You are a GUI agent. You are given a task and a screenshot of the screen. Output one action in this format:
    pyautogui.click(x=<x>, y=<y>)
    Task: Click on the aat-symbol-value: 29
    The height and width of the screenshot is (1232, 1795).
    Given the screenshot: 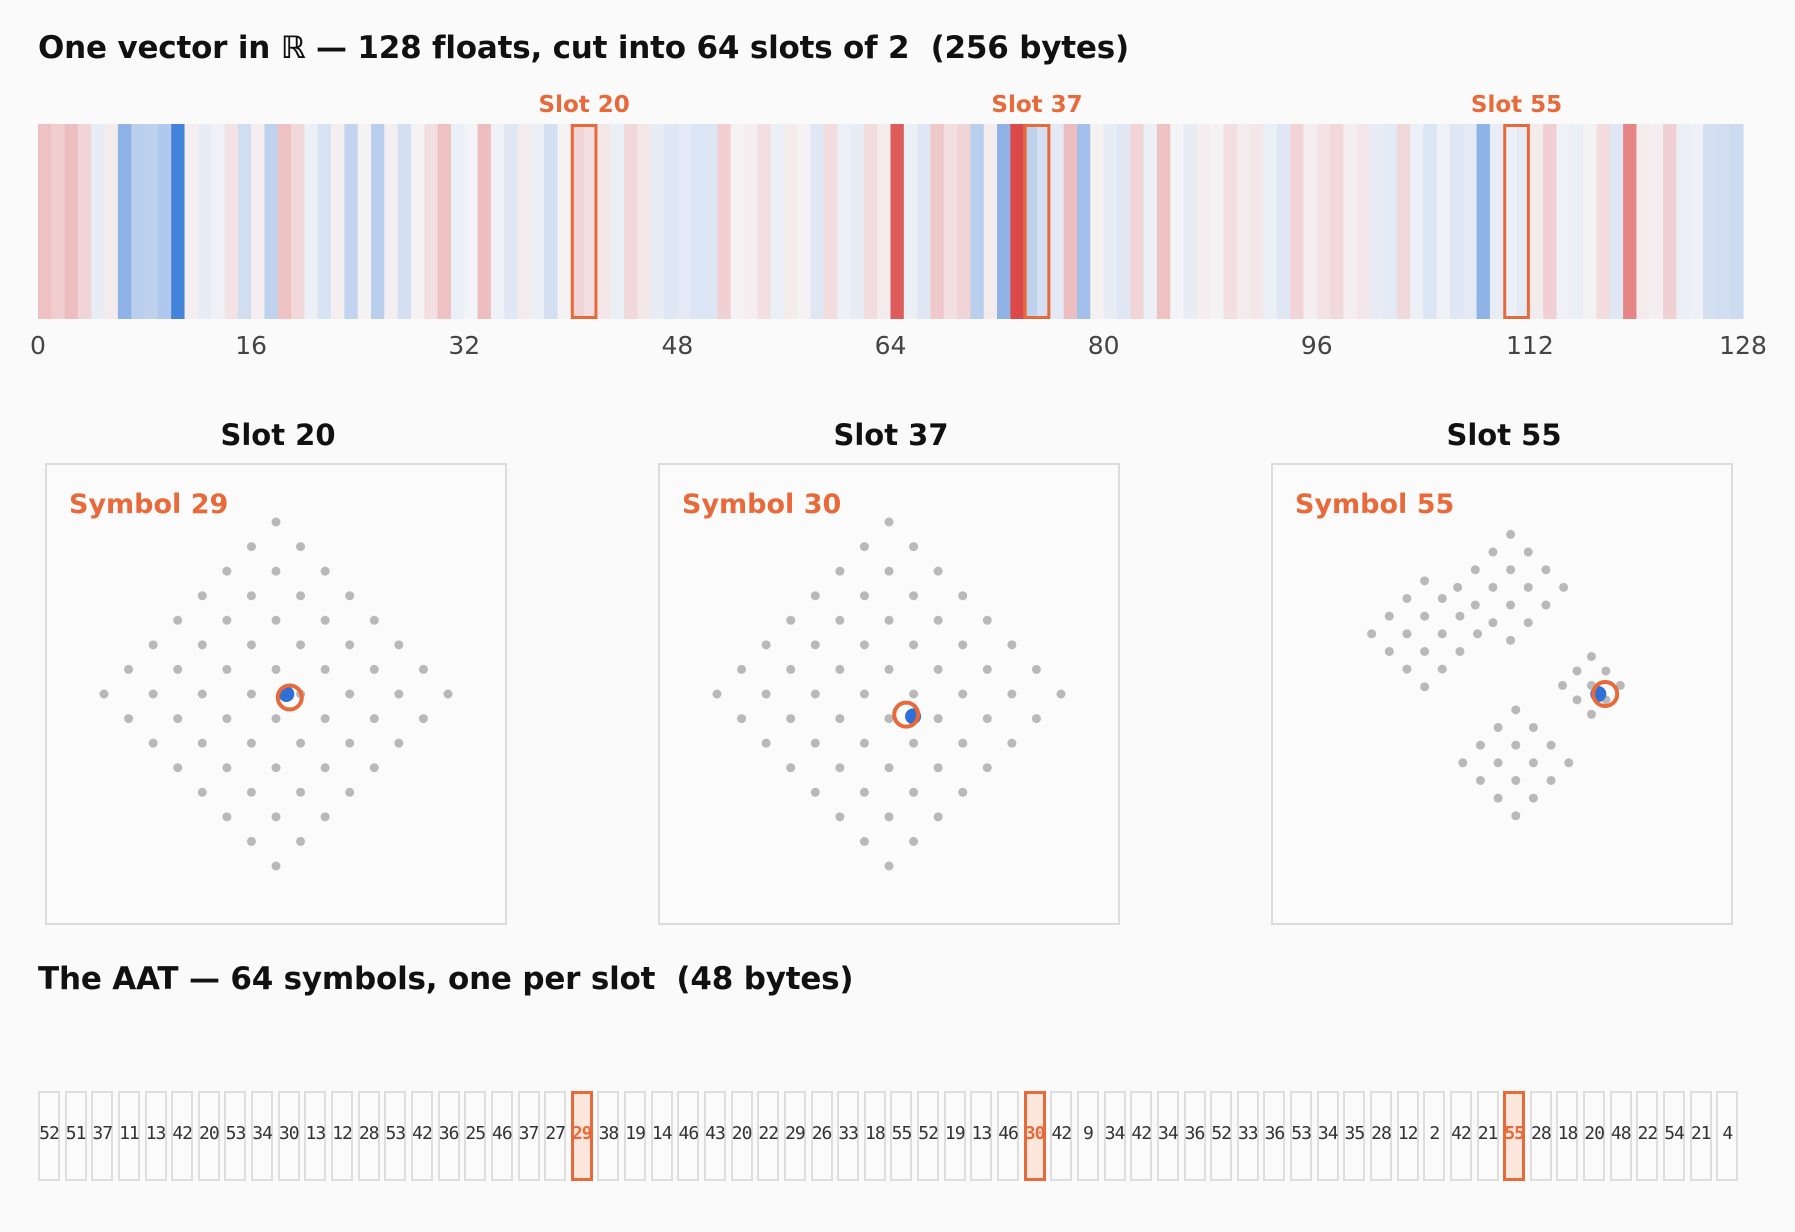 What is the action you would take?
    pyautogui.click(x=582, y=1133)
    